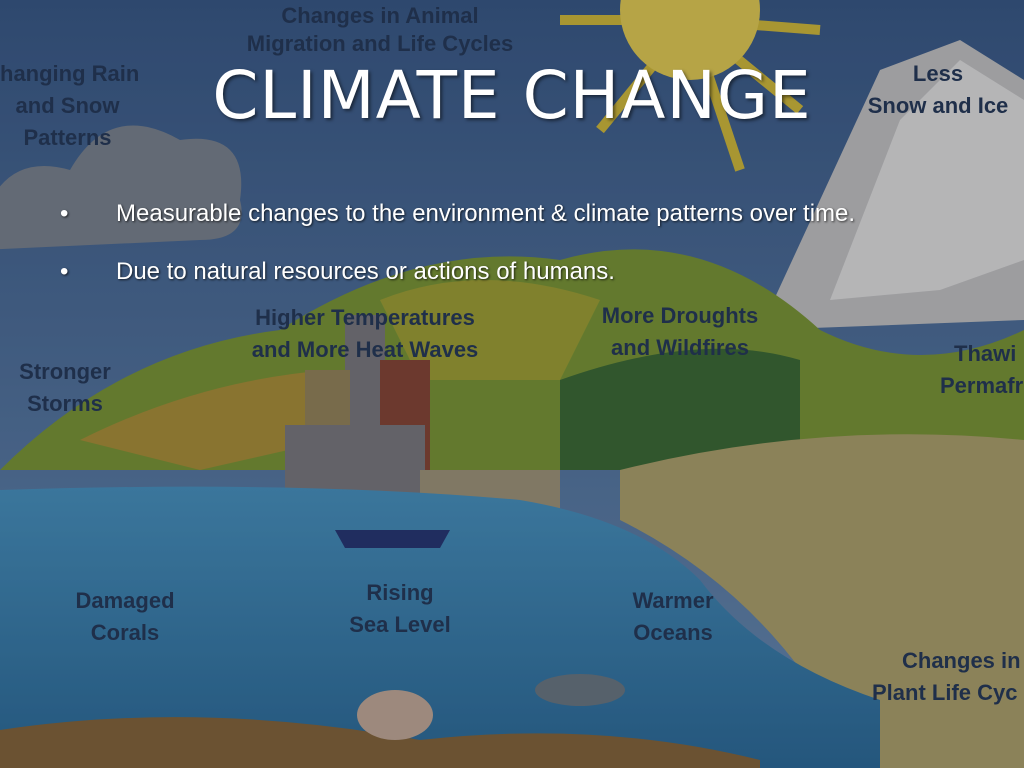 The width and height of the screenshot is (1024, 768). Describe the element at coordinates (70, 105) in the screenshot. I see `label-rain: hanging Rain and Snow Patterns` at that location.